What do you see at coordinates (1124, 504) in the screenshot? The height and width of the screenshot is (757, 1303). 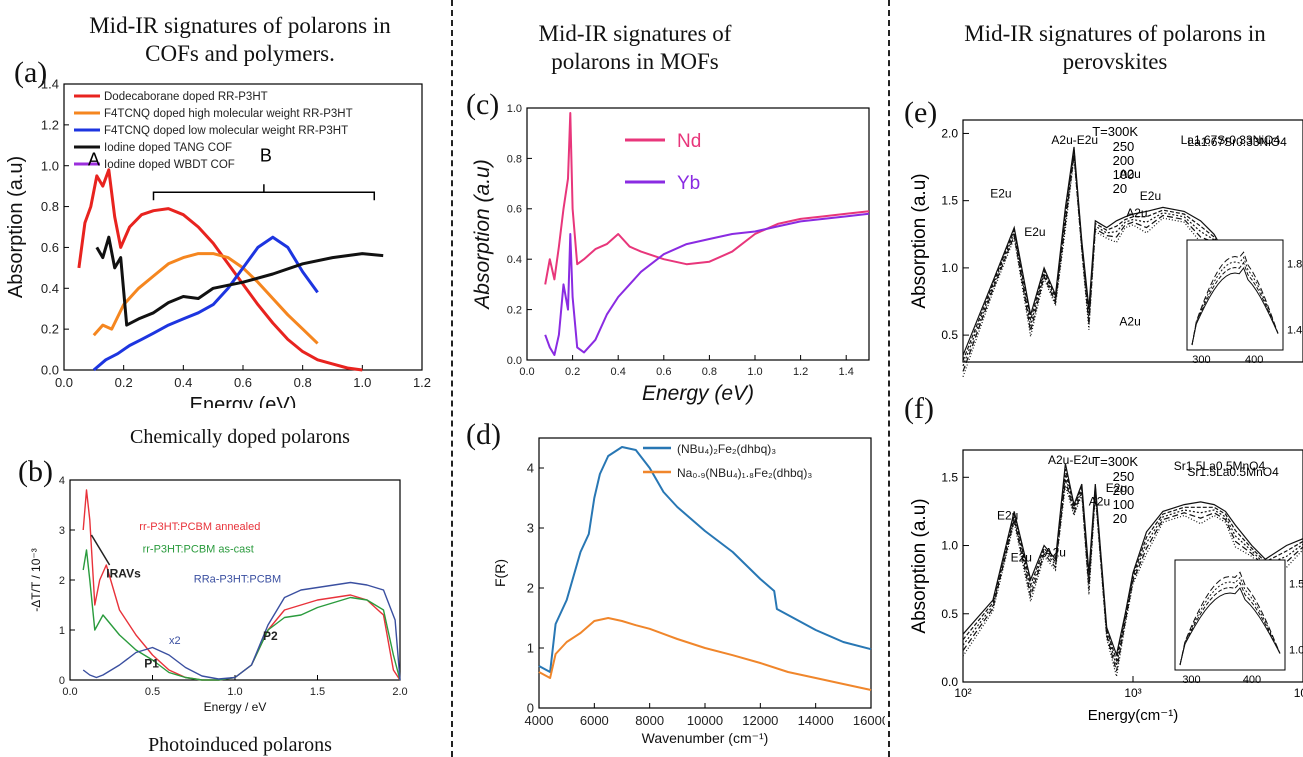 I see `legend-entry-2: 100` at bounding box center [1124, 504].